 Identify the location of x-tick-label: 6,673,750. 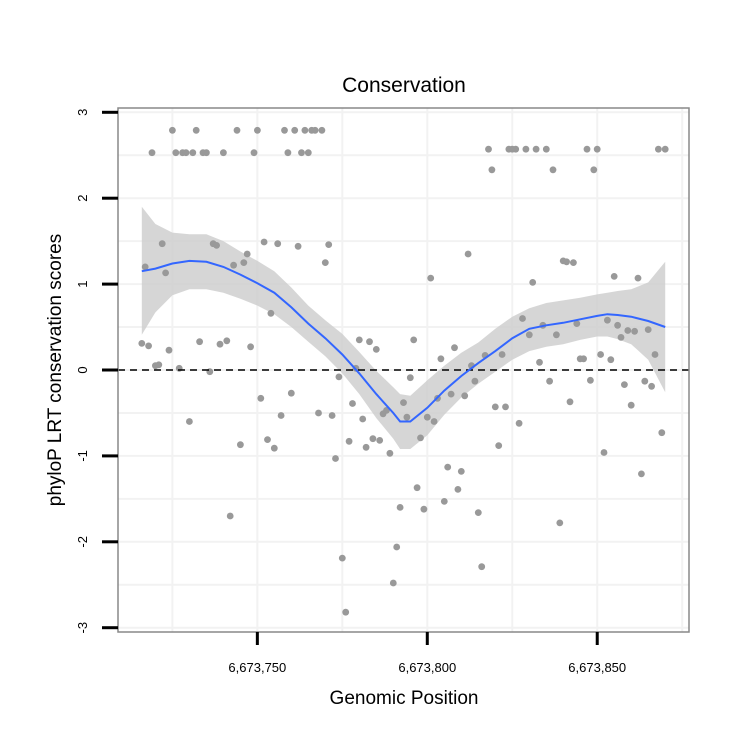
(257, 667).